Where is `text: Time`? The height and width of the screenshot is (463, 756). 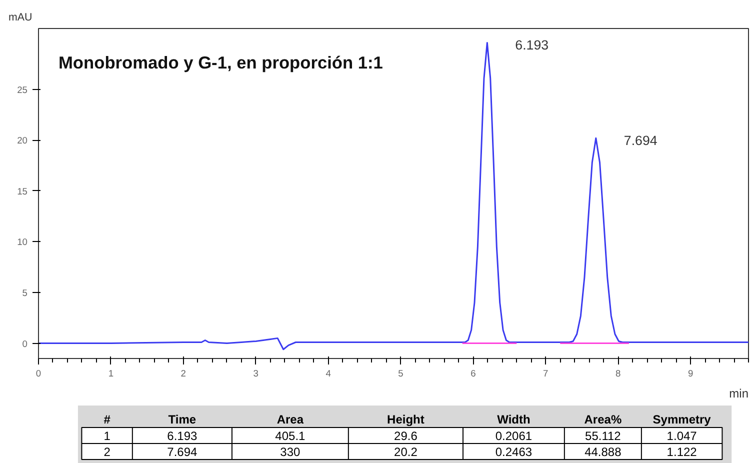
text: Time is located at coordinates (182, 419).